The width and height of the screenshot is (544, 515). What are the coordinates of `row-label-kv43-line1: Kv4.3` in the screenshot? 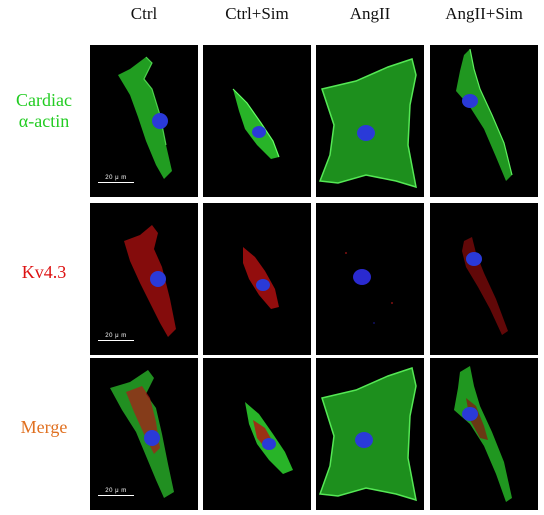 It's located at (44, 272).